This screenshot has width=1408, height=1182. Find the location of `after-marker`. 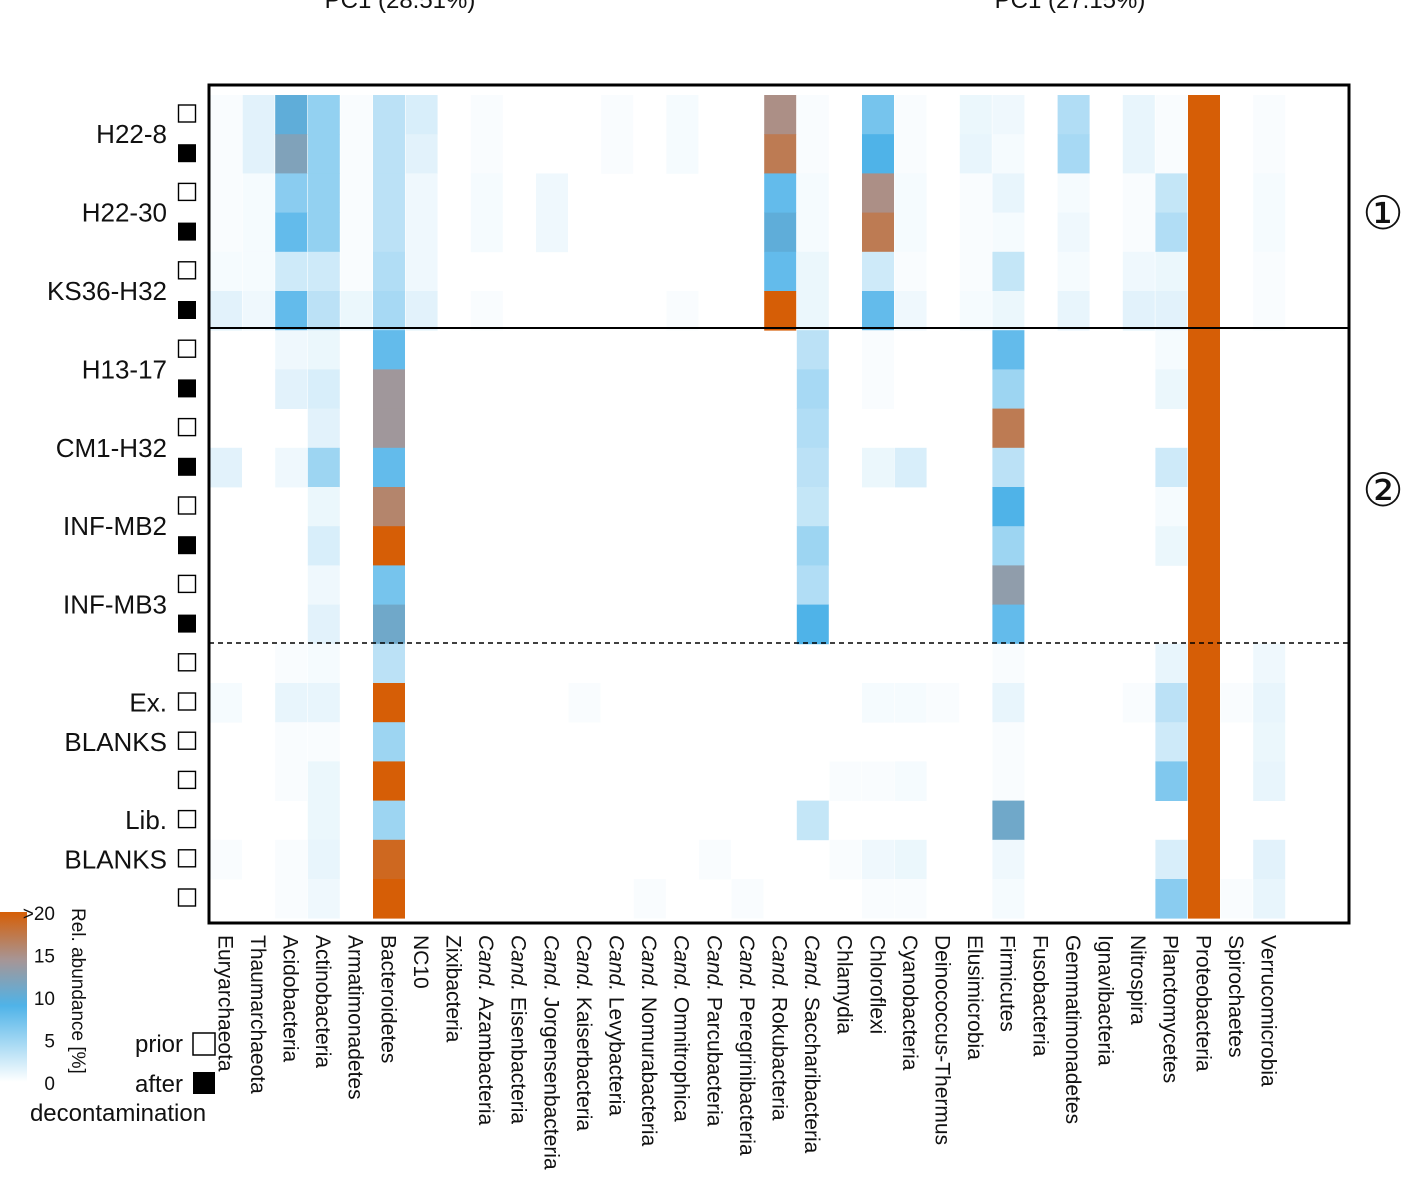

after-marker is located at coordinates (187, 466).